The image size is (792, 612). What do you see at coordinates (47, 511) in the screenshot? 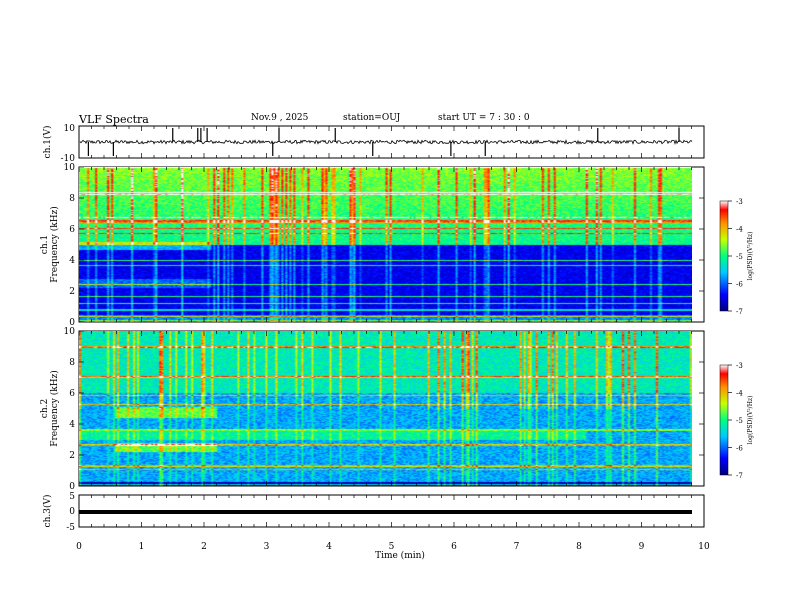
I see `ch3-ylabel: ch.3(V)` at bounding box center [47, 511].